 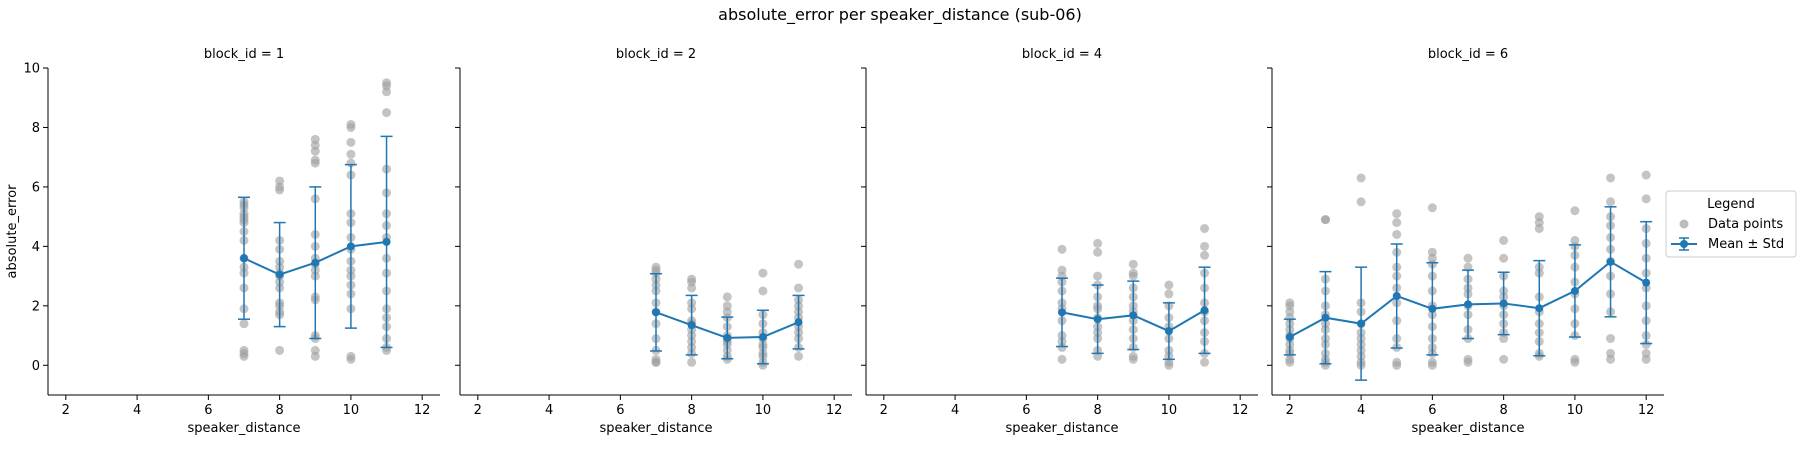 What do you see at coordinates (244, 54) in the screenshot?
I see `panel-title: block_id = 1` at bounding box center [244, 54].